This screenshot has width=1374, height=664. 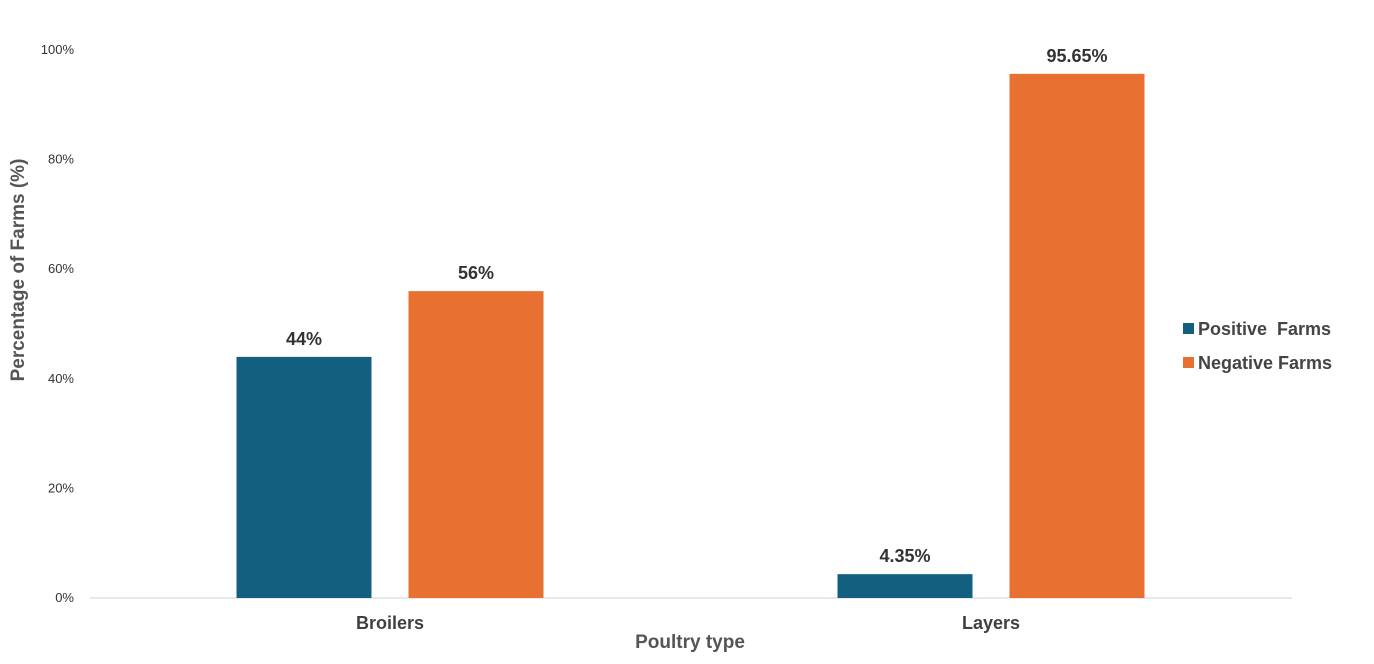 I want to click on bar-broilers-negative, so click(x=476, y=444).